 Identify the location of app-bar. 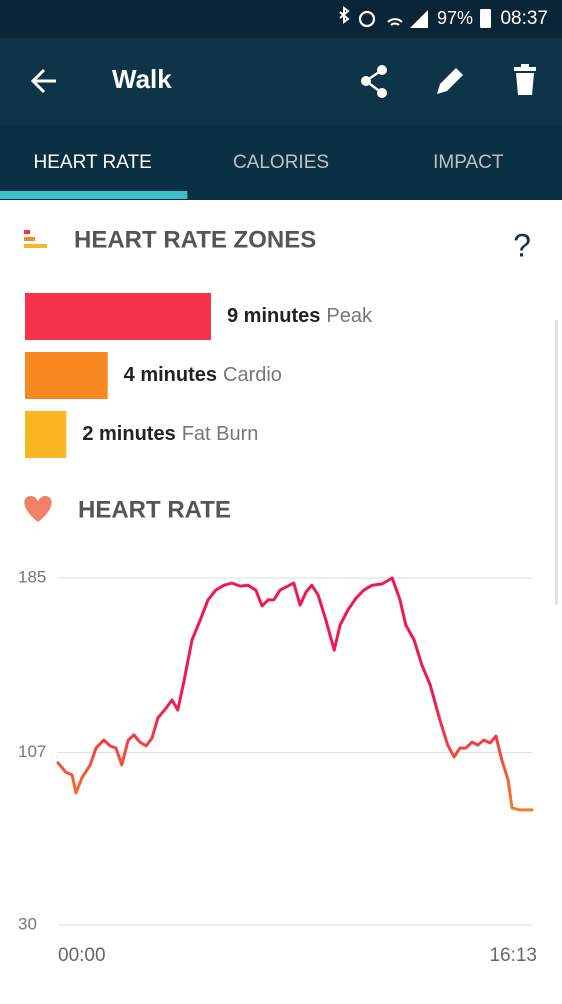
(281, 81).